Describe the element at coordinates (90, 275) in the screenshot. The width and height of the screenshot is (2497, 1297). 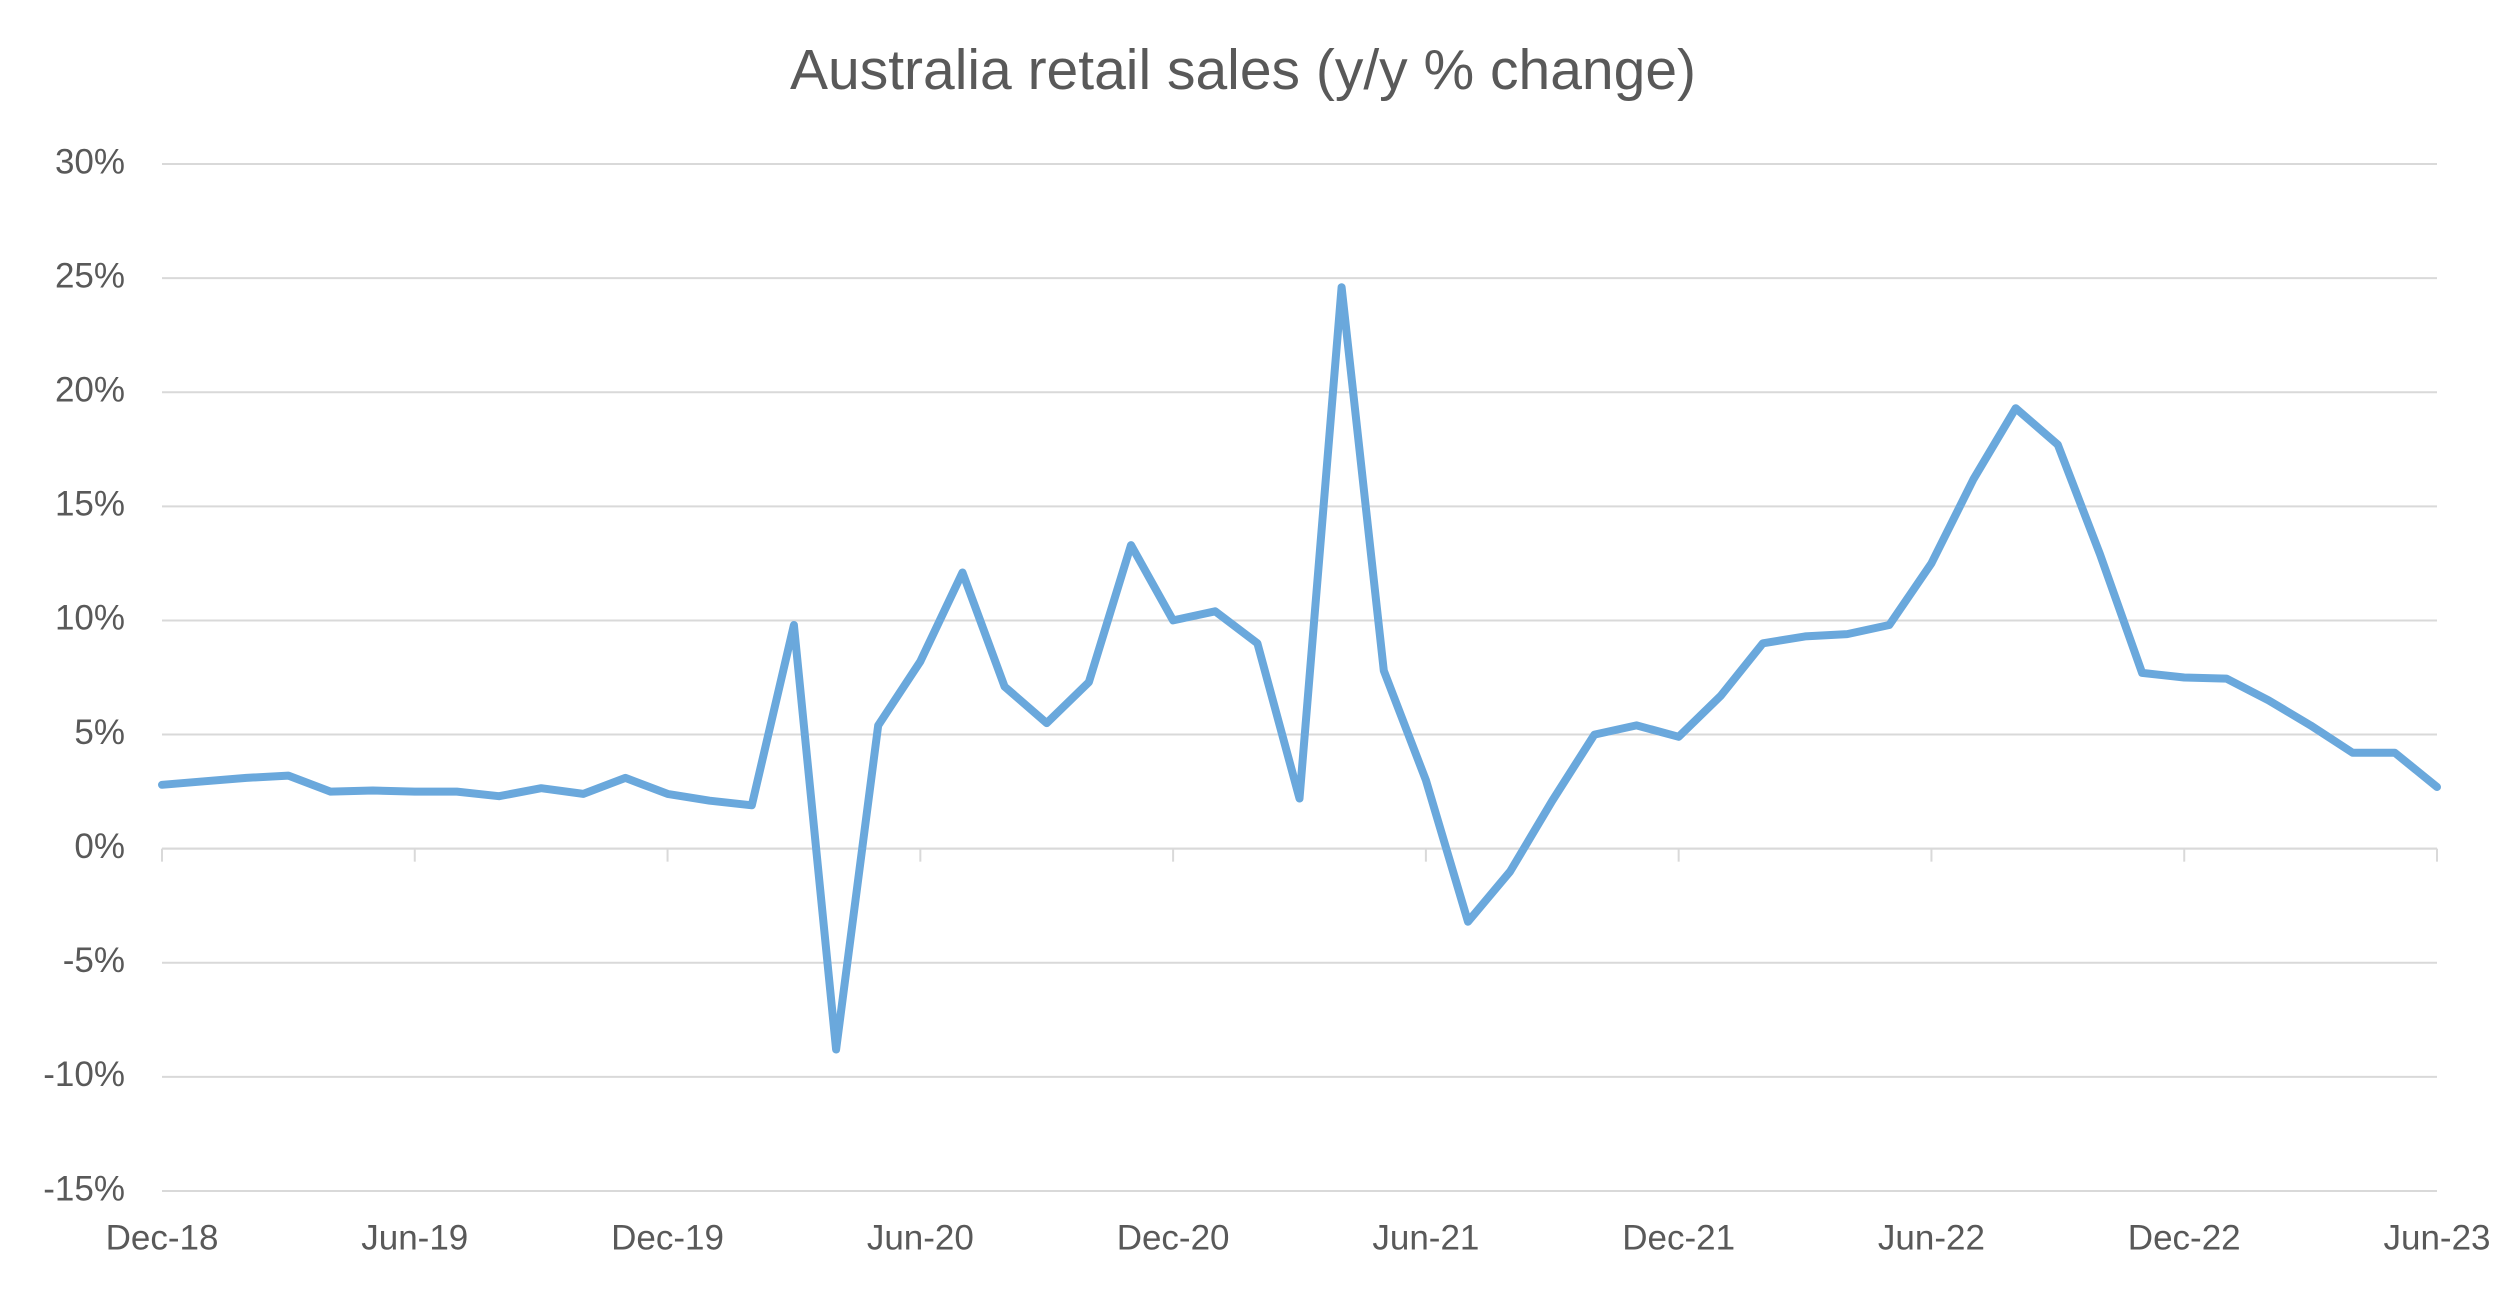
I see `y-tick-label: 25%` at that location.